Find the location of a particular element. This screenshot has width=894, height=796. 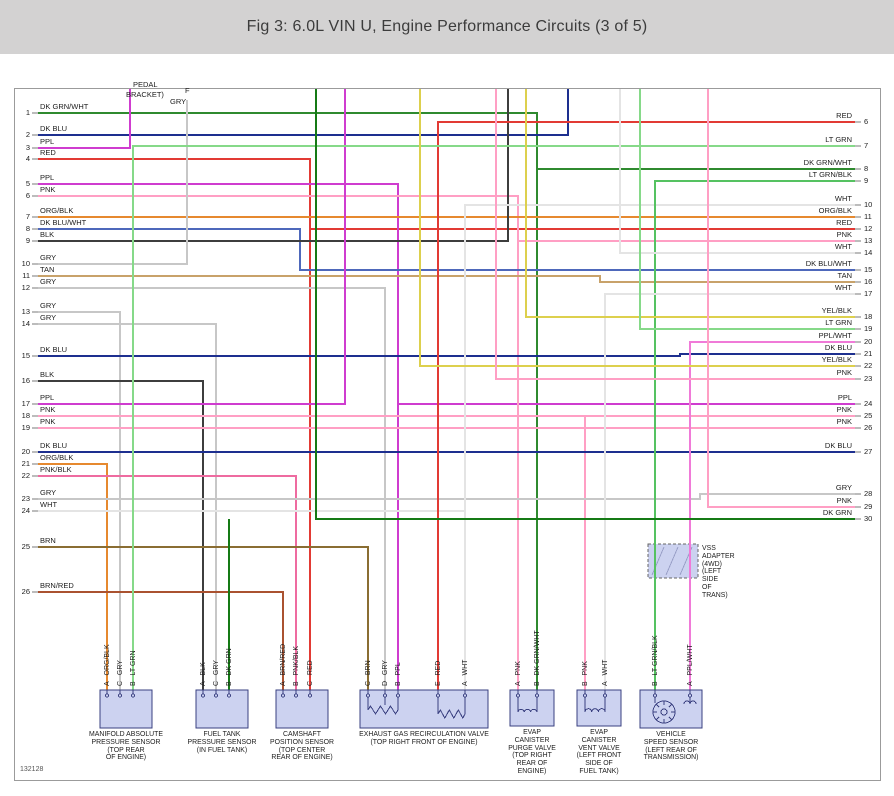

vss-adapter-label: VSS ADAPTER (4WD) (LEFT SIDE OF TRANS) is located at coordinates (718, 572).